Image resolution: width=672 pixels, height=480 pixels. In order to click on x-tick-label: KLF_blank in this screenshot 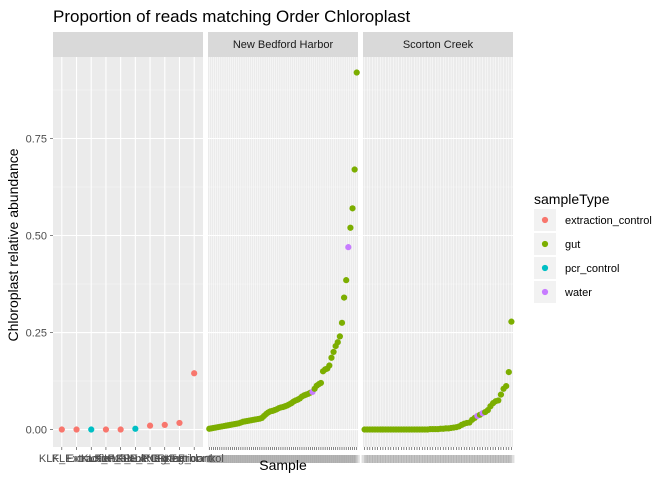, I will do `click(120, 459)`.